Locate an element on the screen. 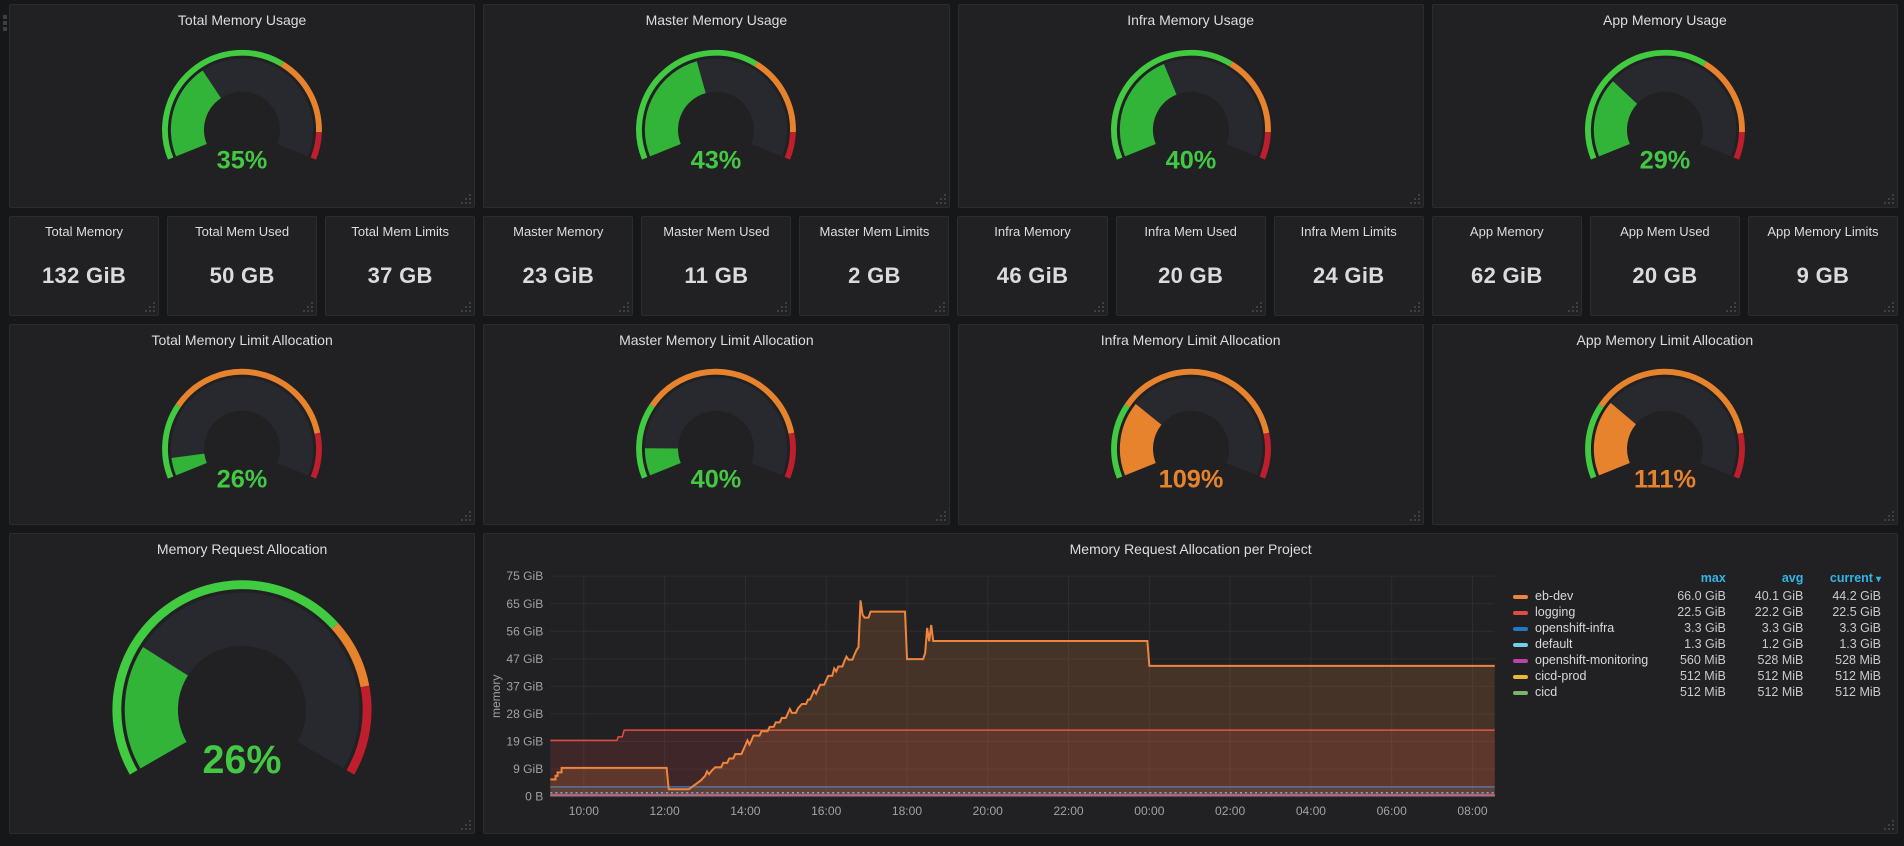 This screenshot has width=1904, height=846. stat-panel-infra-memory: Infra Memory 46 GiB is located at coordinates (1032, 266).